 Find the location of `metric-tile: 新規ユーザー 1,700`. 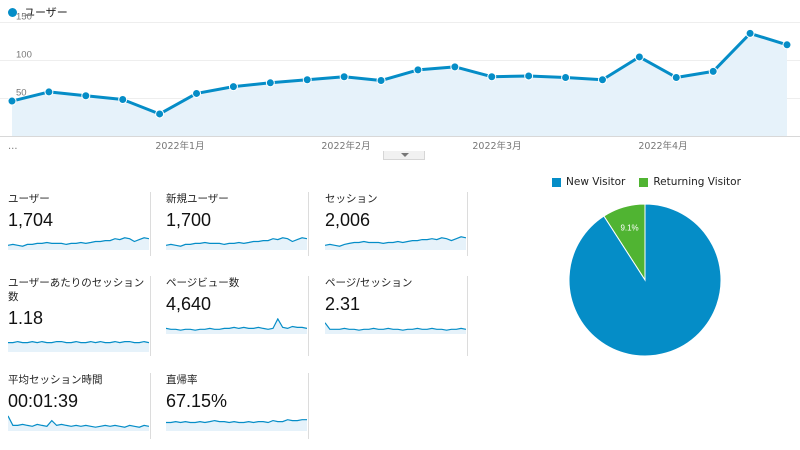

metric-tile: 新規ユーザー 1,700 is located at coordinates (237, 224).